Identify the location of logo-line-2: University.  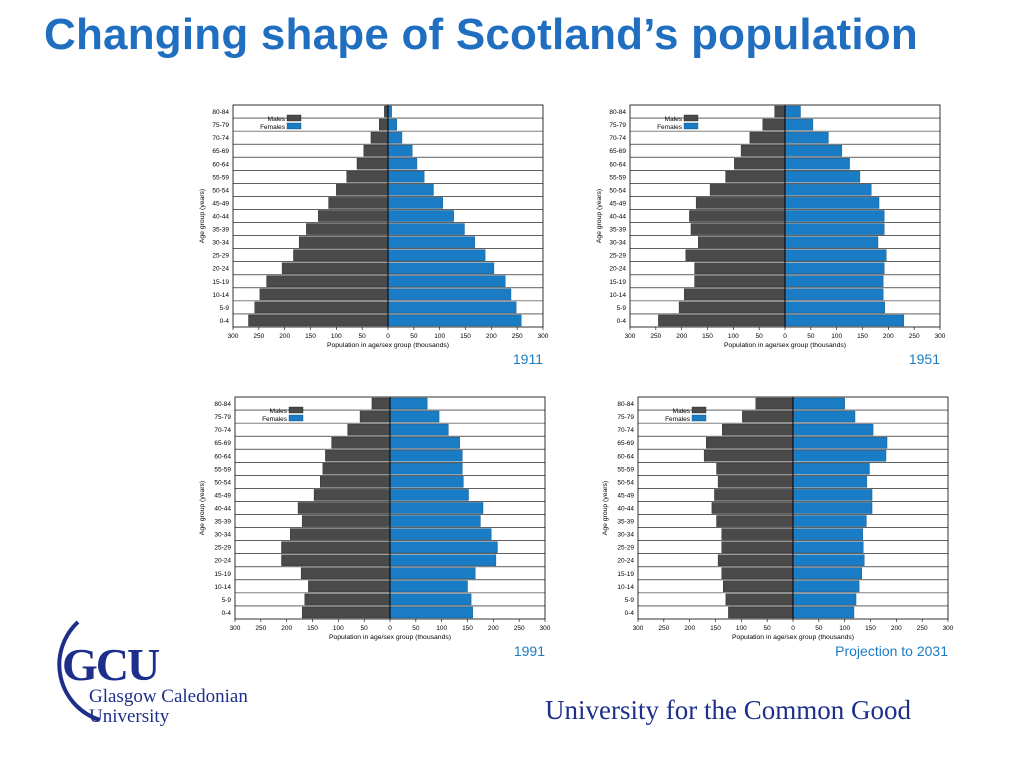
(129, 716).